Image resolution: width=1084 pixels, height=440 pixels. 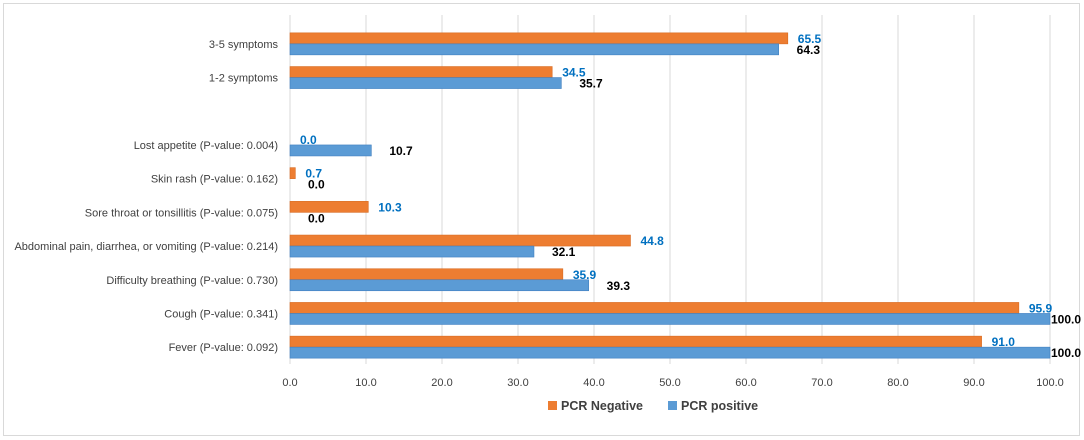 I want to click on data-label-pcr-negative: 0.7, so click(x=313, y=174).